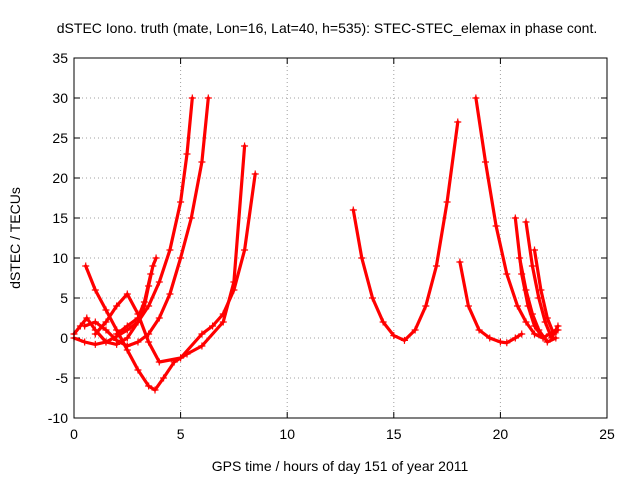 This screenshot has width=640, height=480. Describe the element at coordinates (181, 434) in the screenshot. I see `x-tick-label: 5` at that location.